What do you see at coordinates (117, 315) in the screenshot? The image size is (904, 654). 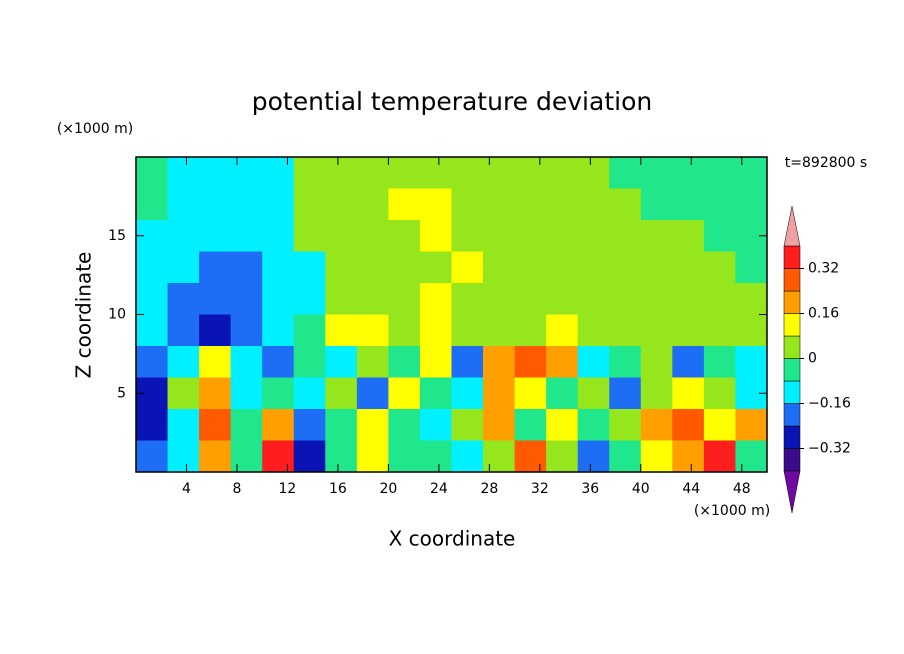 I see `y-tick-label: 10` at bounding box center [117, 315].